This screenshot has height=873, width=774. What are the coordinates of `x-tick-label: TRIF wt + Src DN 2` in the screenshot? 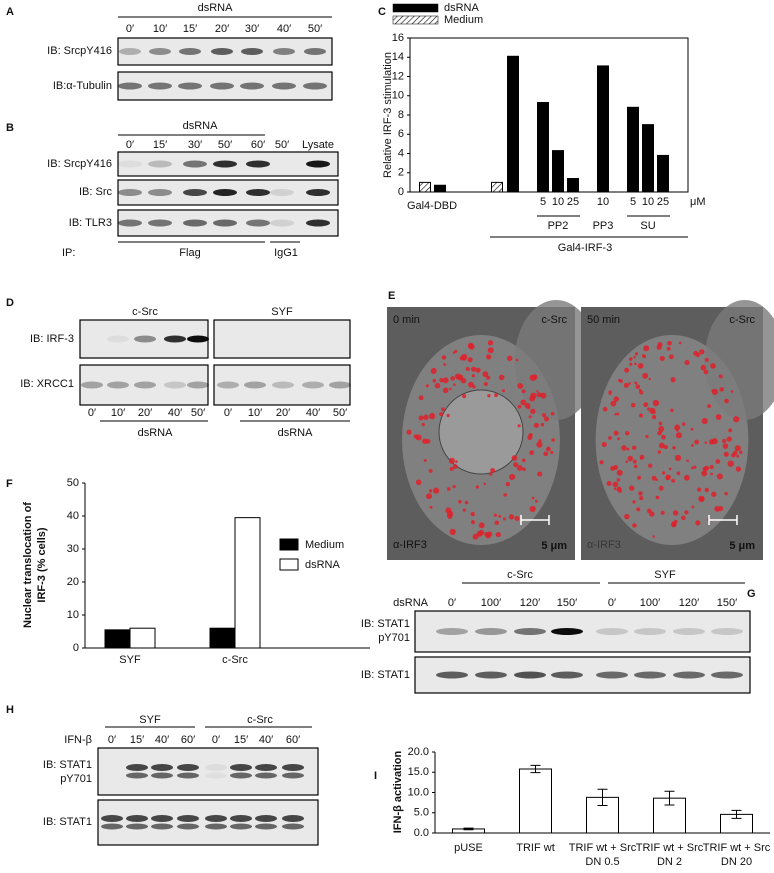 It's located at (669, 855).